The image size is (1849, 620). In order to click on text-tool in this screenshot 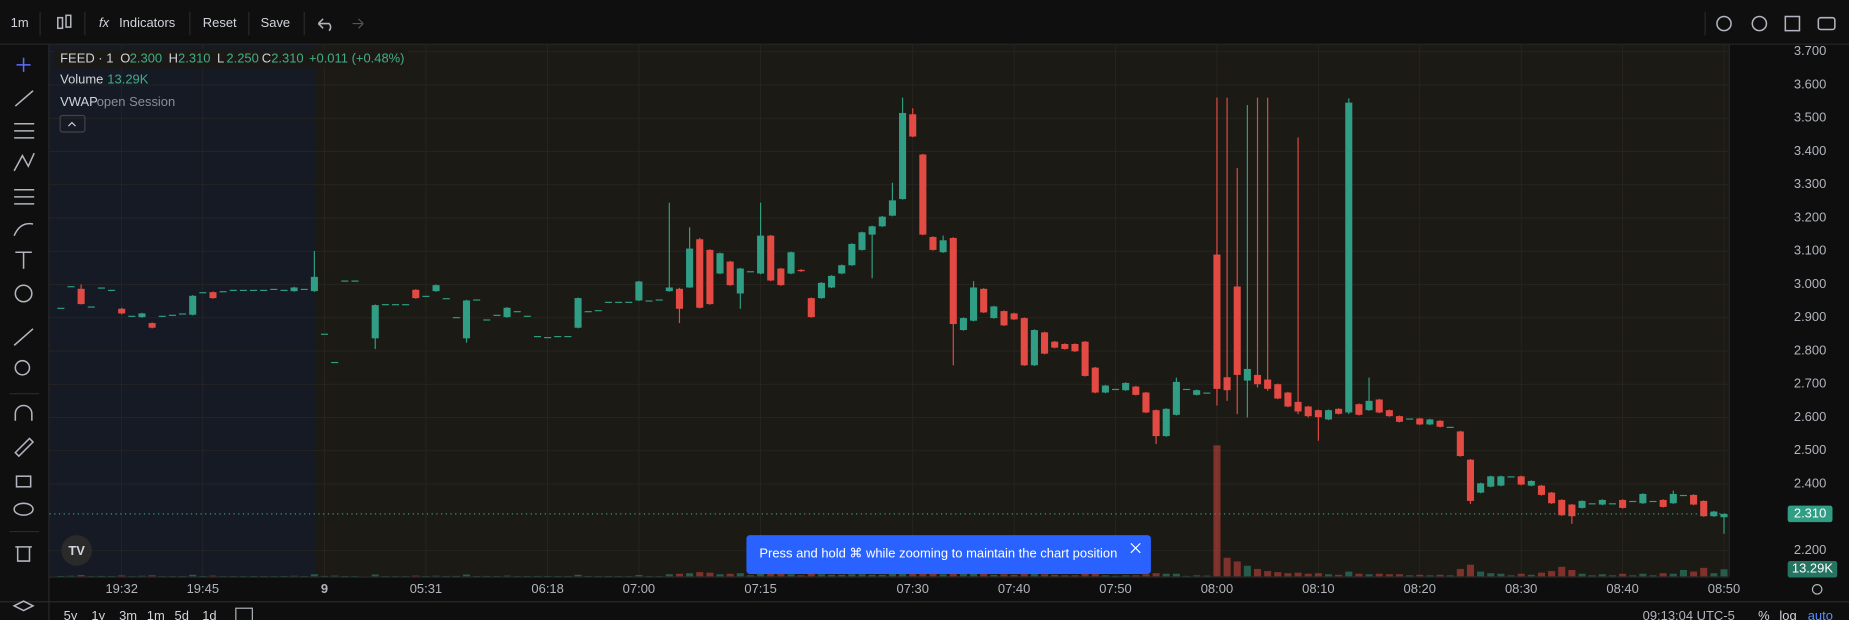, I will do `click(23, 260)`.